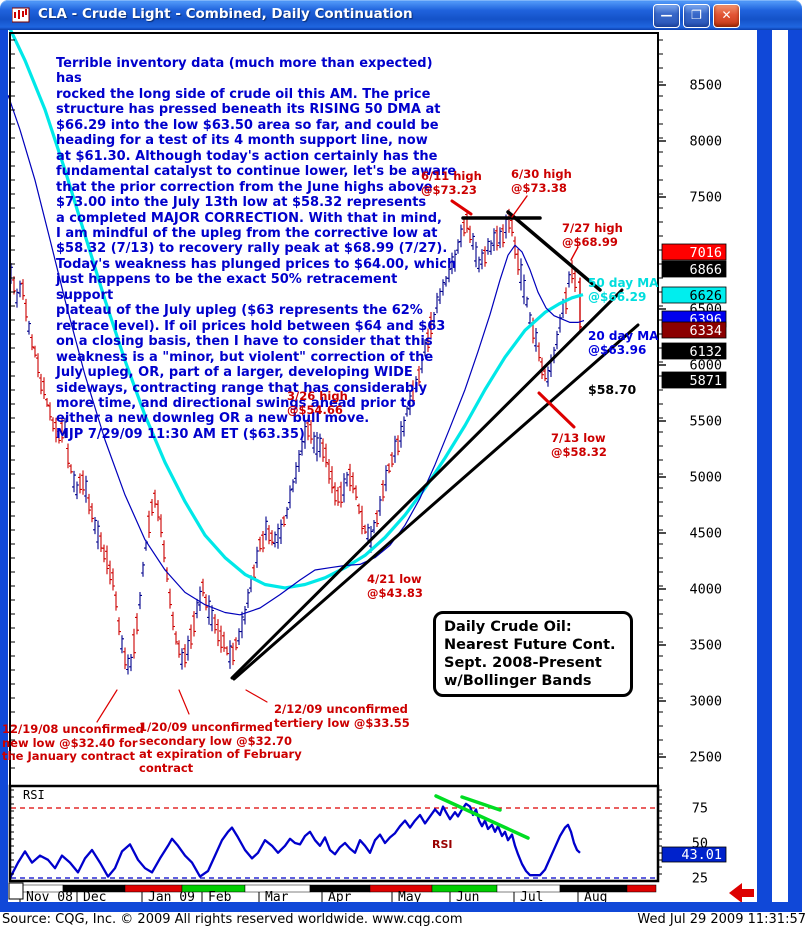 This screenshot has width=808, height=928. Describe the element at coordinates (700, 879) in the screenshot. I see `svg-text: 25` at that location.